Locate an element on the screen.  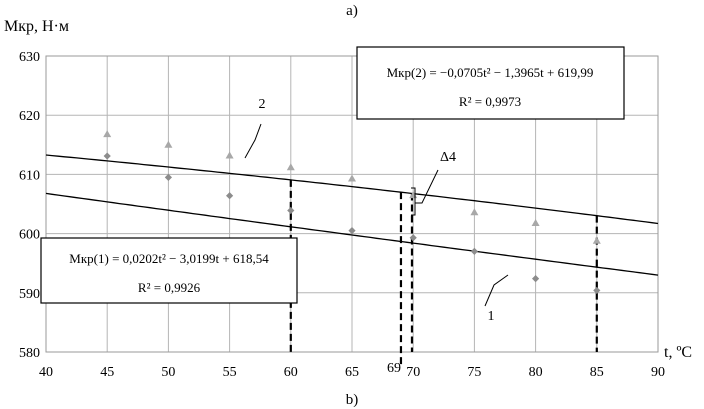
y-tick-label: 580 is located at coordinates (29, 353).